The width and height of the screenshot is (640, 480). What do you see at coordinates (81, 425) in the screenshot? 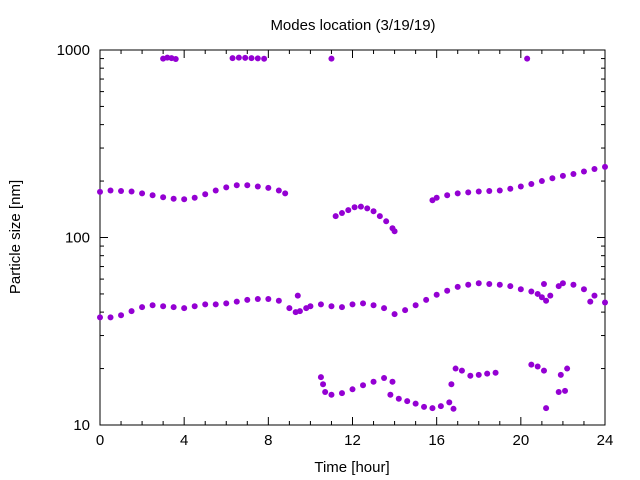
I see `y-tick-label: 10` at bounding box center [81, 425].